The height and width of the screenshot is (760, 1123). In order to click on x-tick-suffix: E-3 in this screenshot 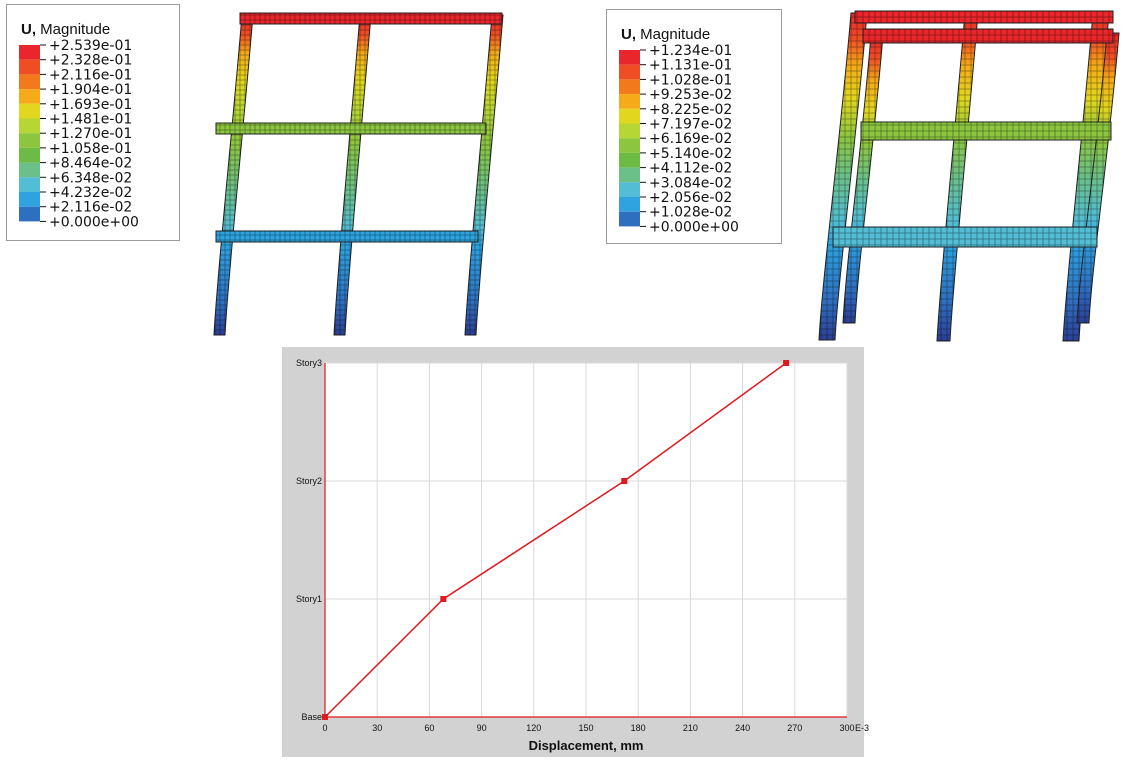, I will do `click(862, 728)`.